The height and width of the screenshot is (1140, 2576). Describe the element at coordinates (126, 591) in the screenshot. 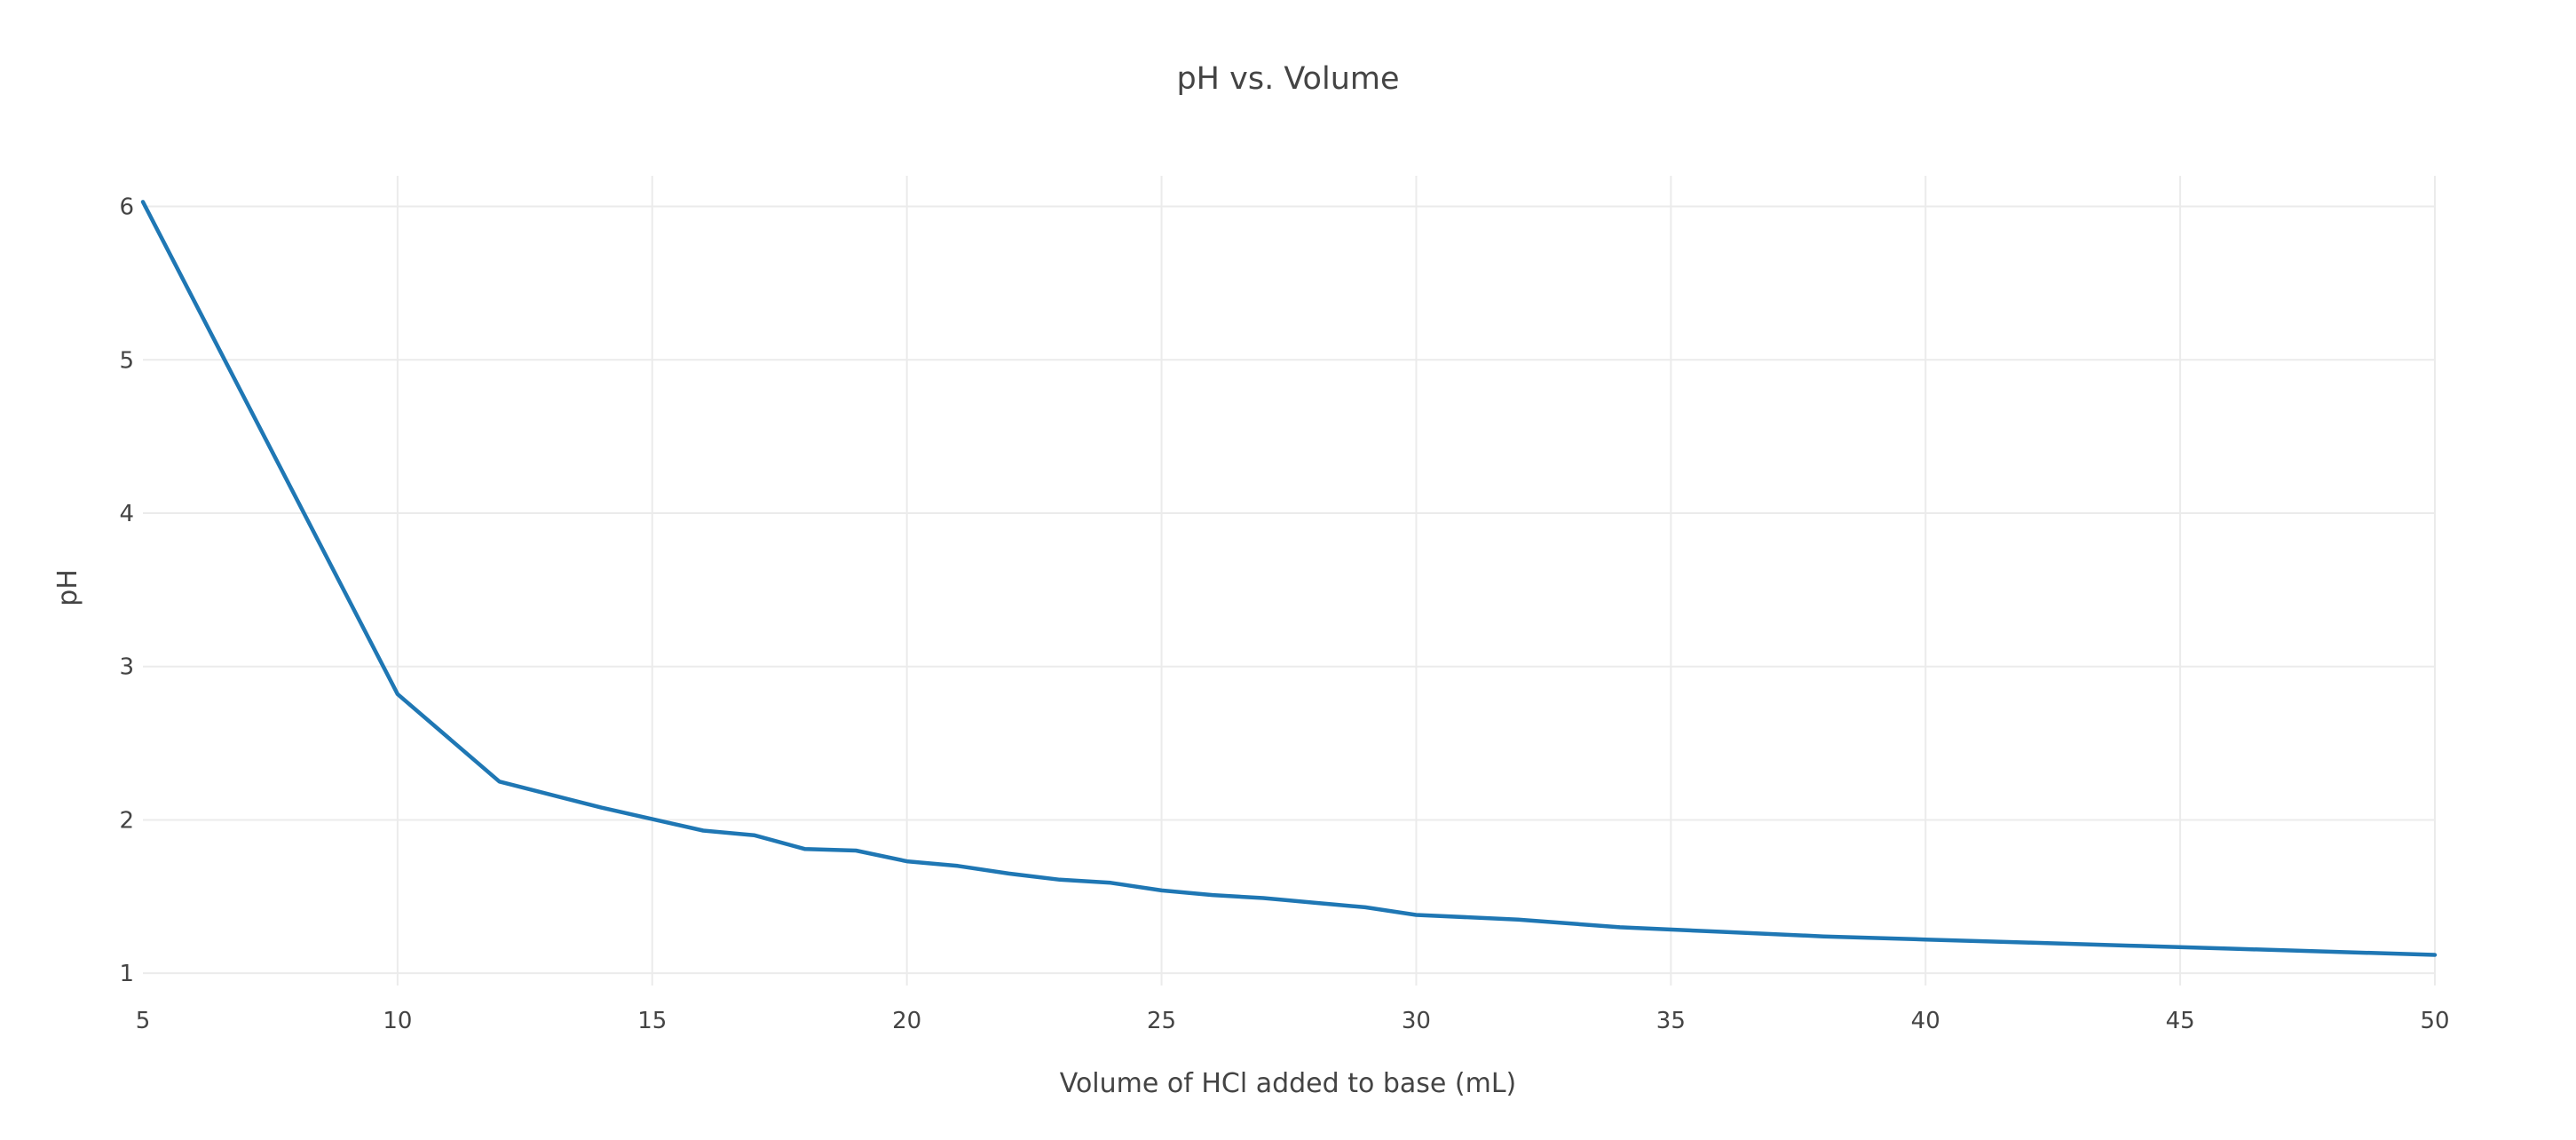

I see `y-axis-tick-labels: 1 2 3 4 5 6` at that location.